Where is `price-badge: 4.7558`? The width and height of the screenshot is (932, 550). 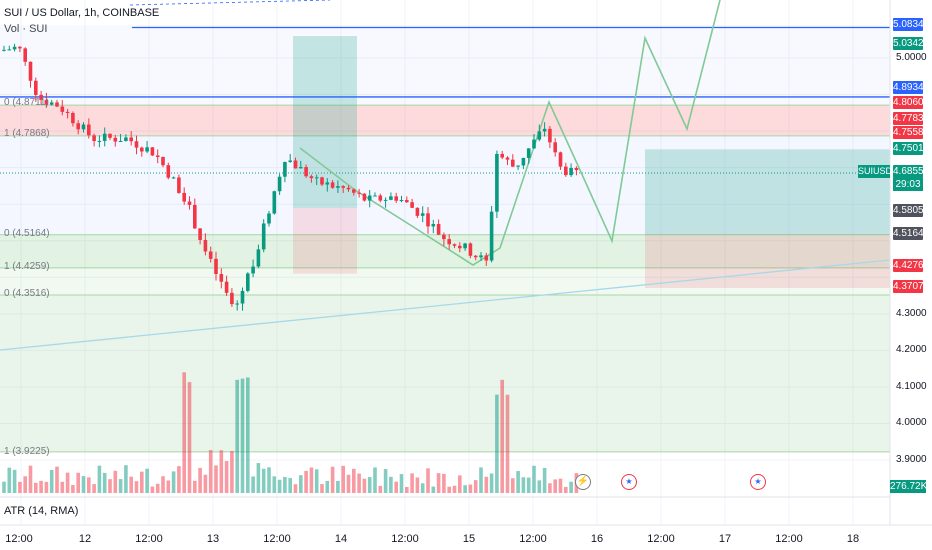 price-badge: 4.7558 is located at coordinates (908, 132).